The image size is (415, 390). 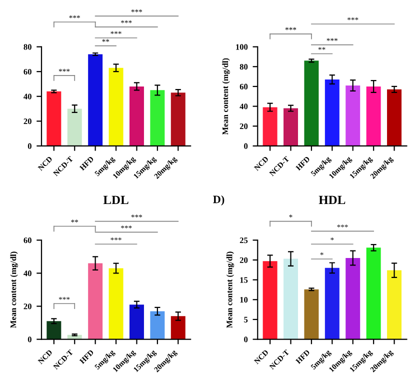 What do you see at coordinates (332, 200) in the screenshot?
I see `chart-title: HDL` at bounding box center [332, 200].